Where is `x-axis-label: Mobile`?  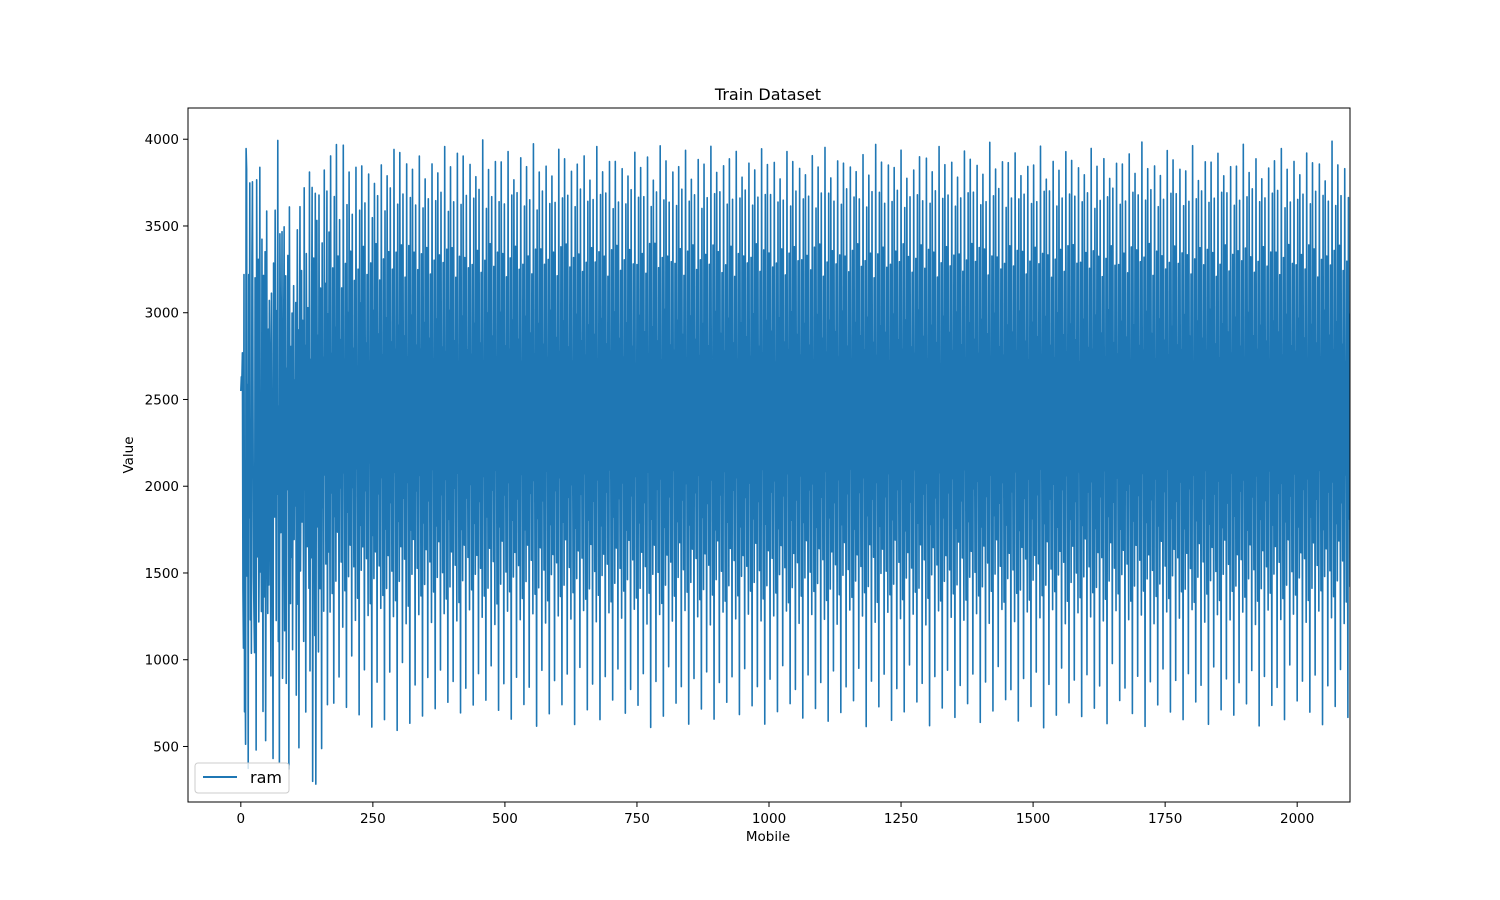 x-axis-label: Mobile is located at coordinates (768, 837).